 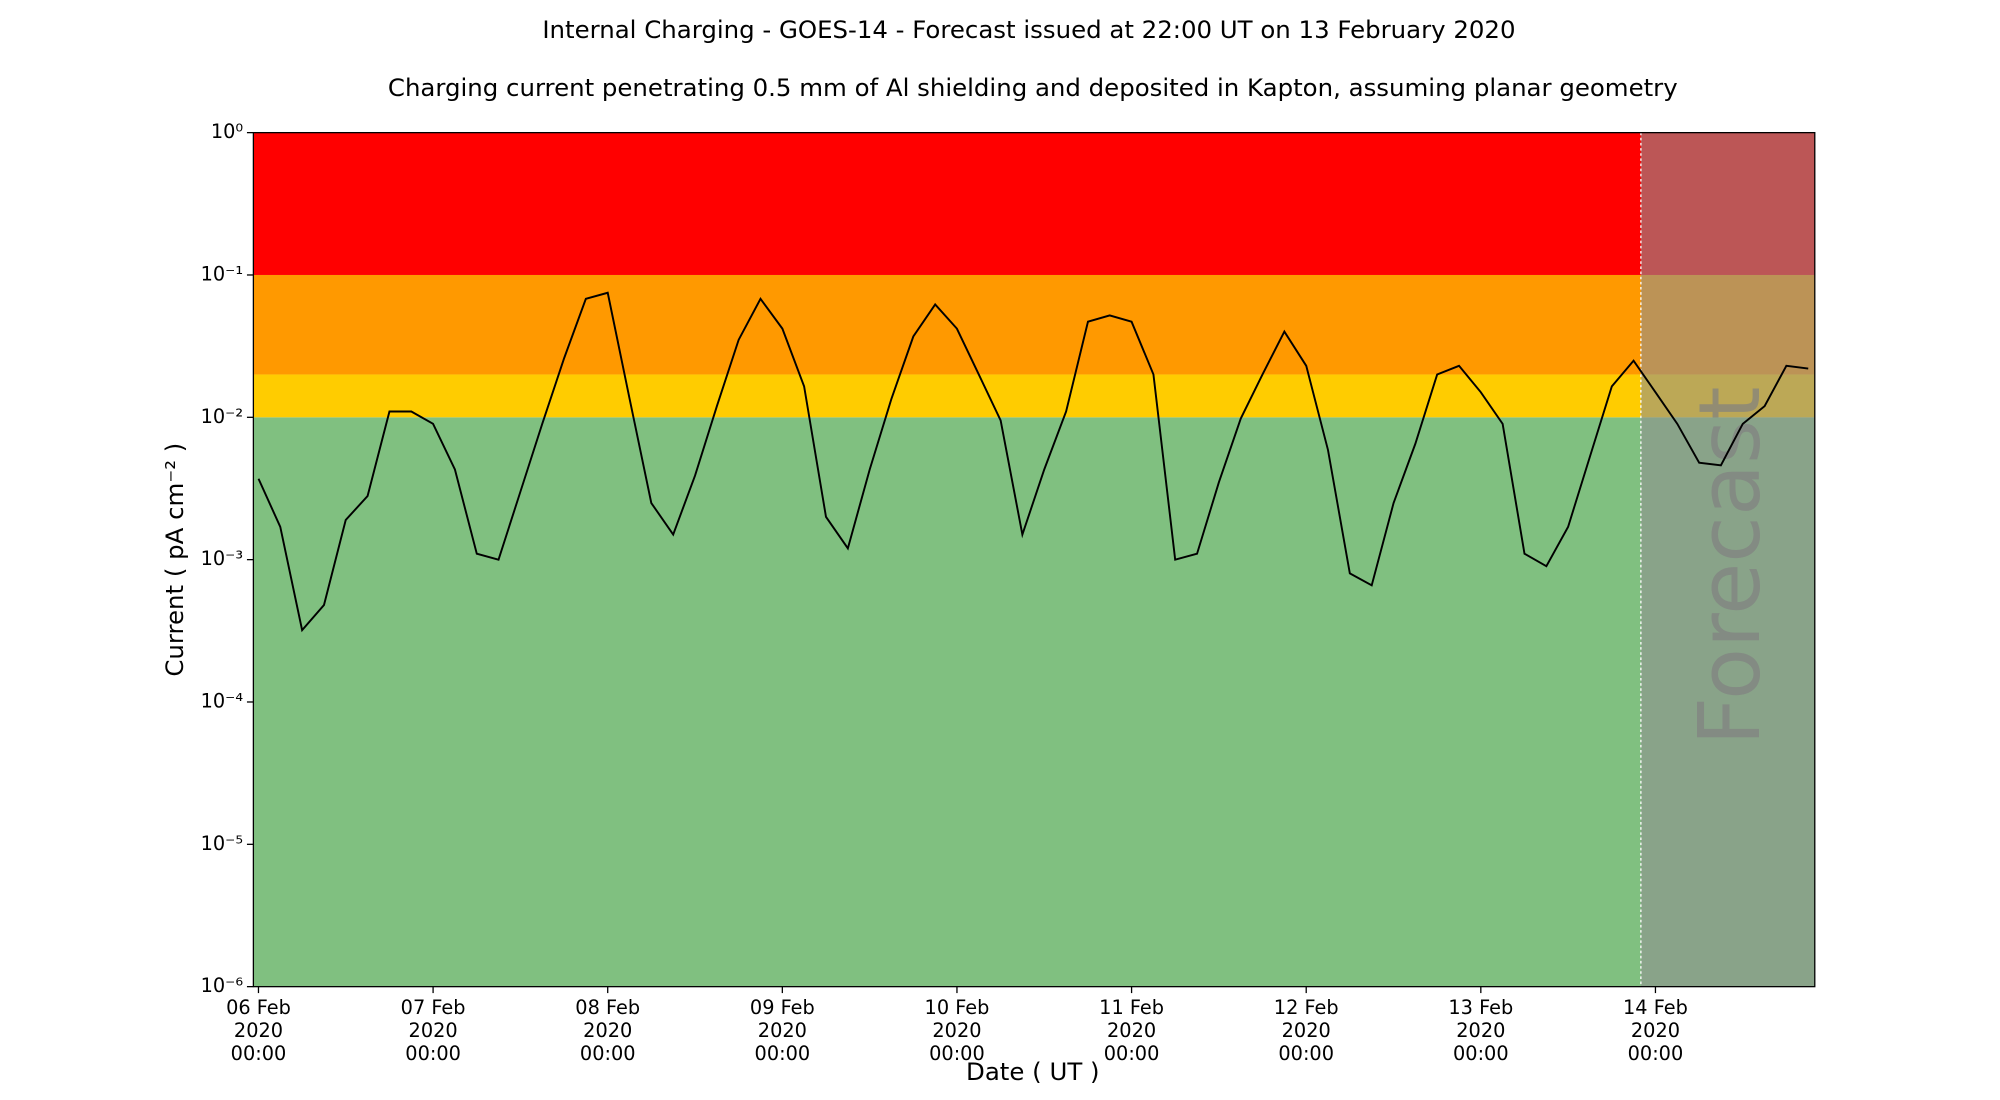 I want to click on x-tick-label: 13 Feb, so click(x=1480, y=1007).